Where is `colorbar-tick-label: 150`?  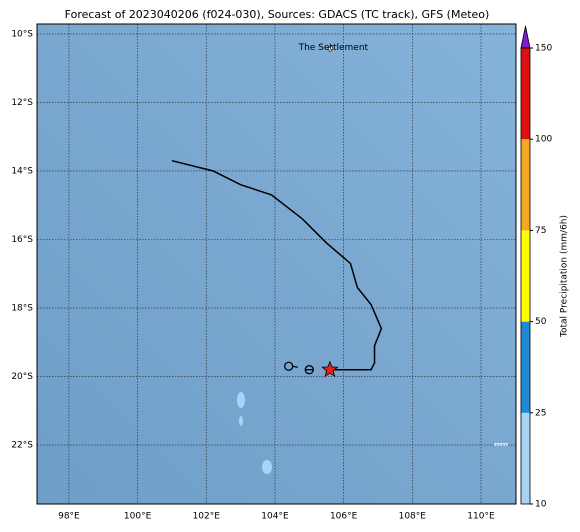
colorbar-tick-label: 150 is located at coordinates (543, 49).